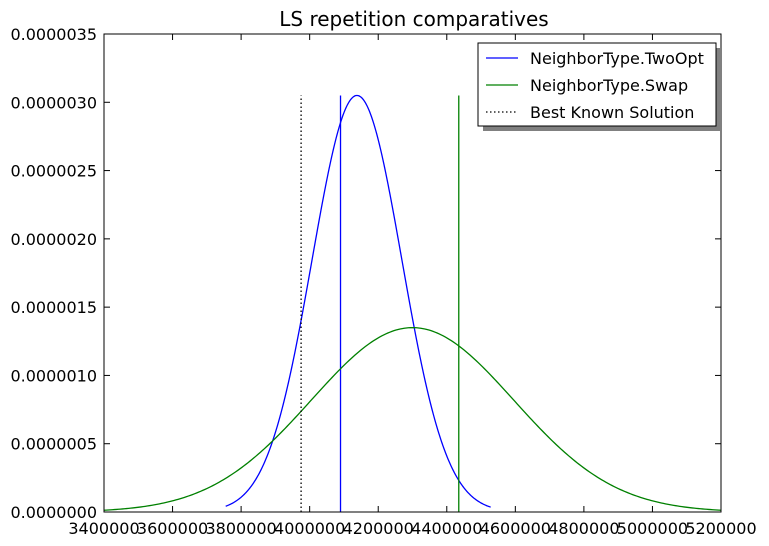 The height and width of the screenshot is (546, 769). What do you see at coordinates (53, 444) in the screenshot?
I see `y-tick-label: 0.0000005` at bounding box center [53, 444].